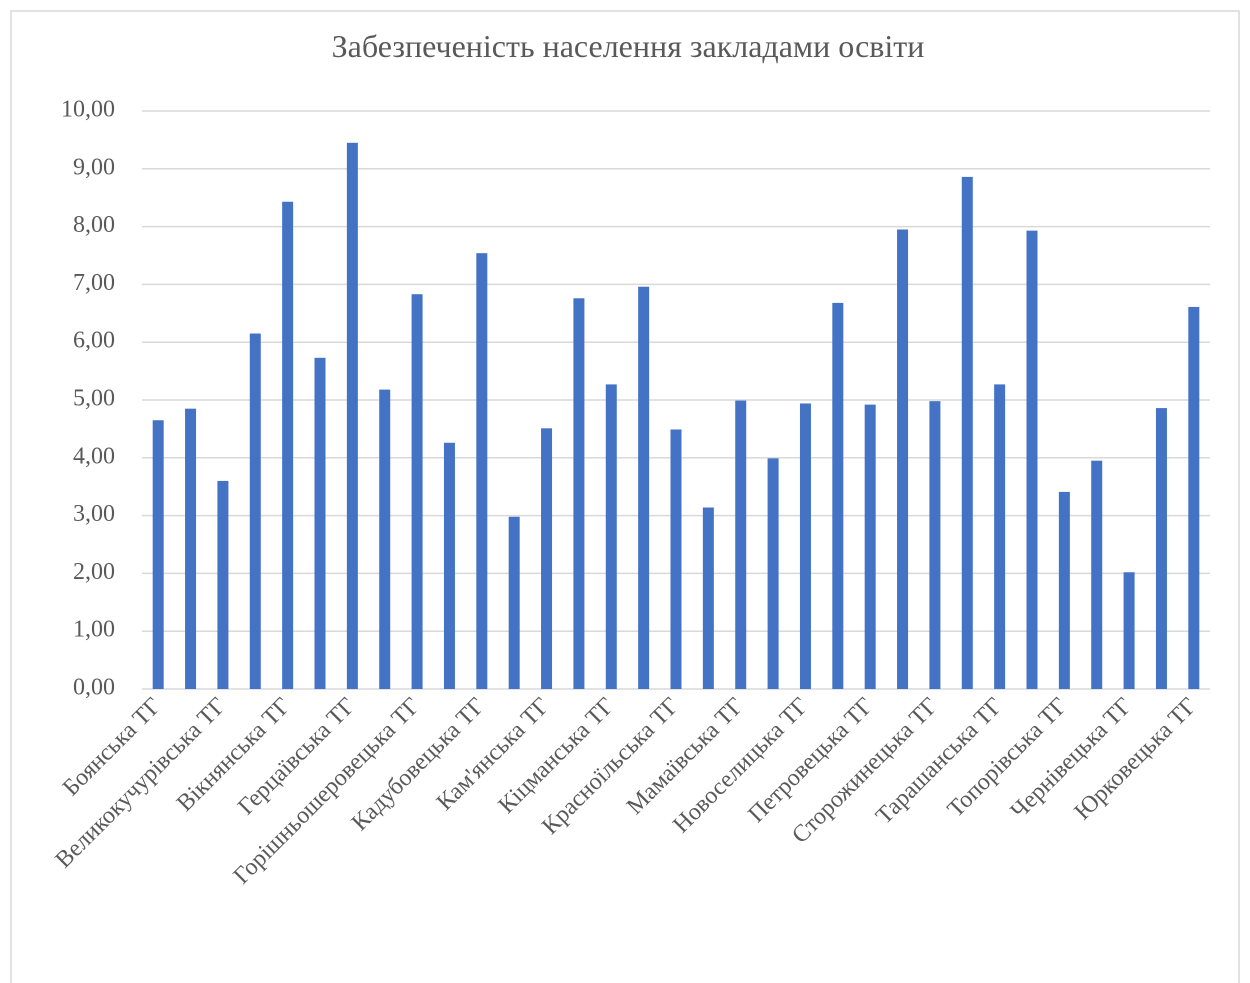 Image resolution: width=1250 pixels, height=983 pixels. What do you see at coordinates (94, 167) in the screenshot?
I see `y-tick-label: 9,00` at bounding box center [94, 167].